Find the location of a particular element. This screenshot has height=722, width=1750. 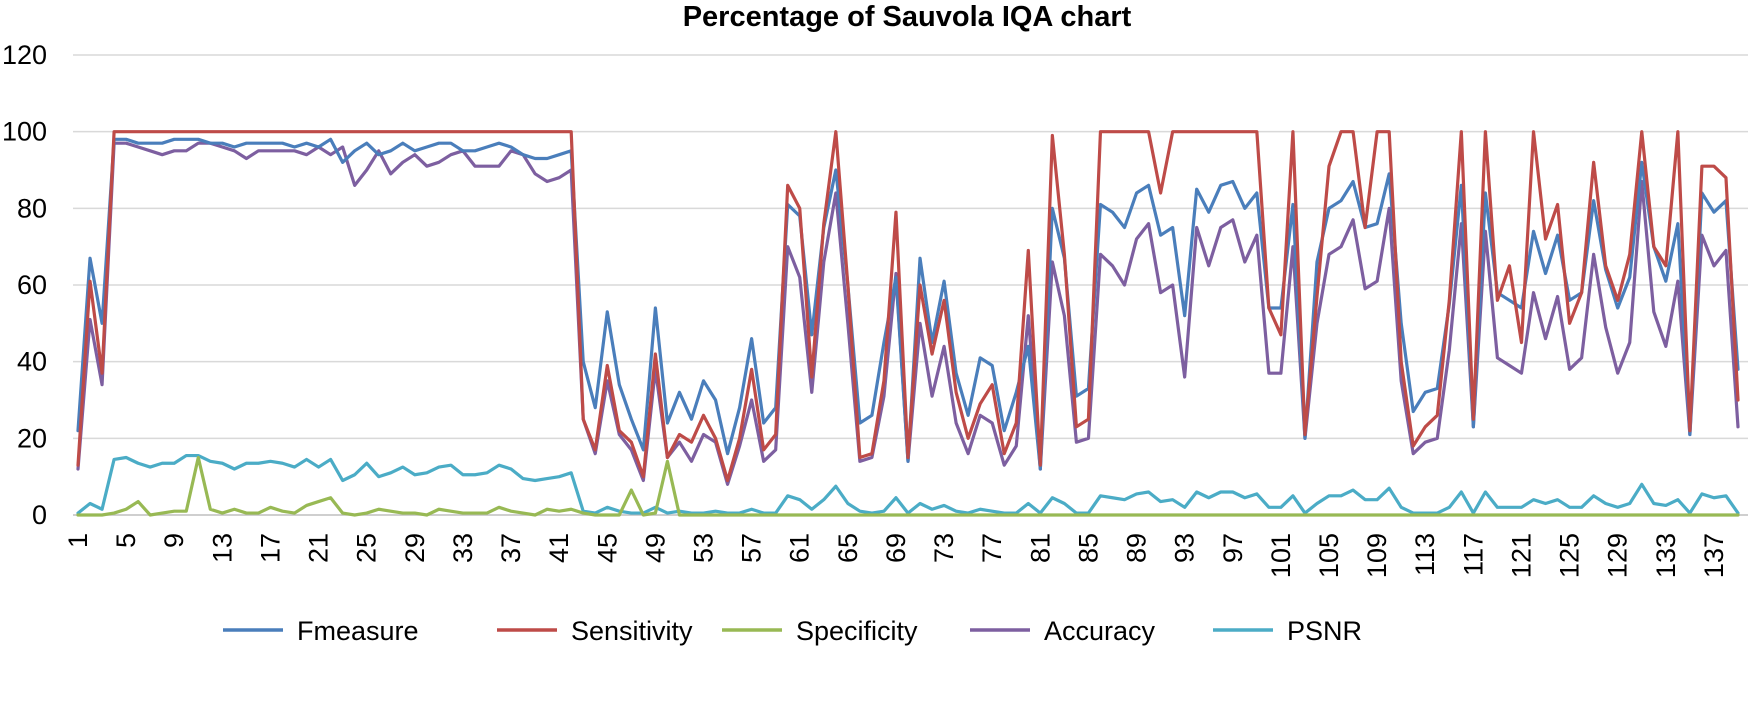

x-tick-label: 69 is located at coordinates (896, 548).